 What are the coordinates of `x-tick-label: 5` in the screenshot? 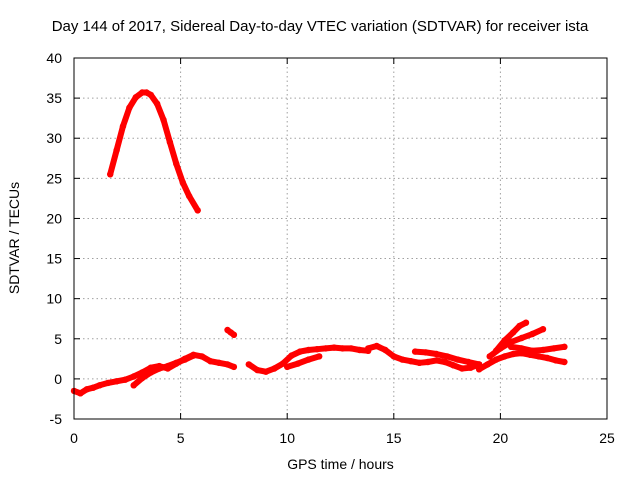 It's located at (181, 438).